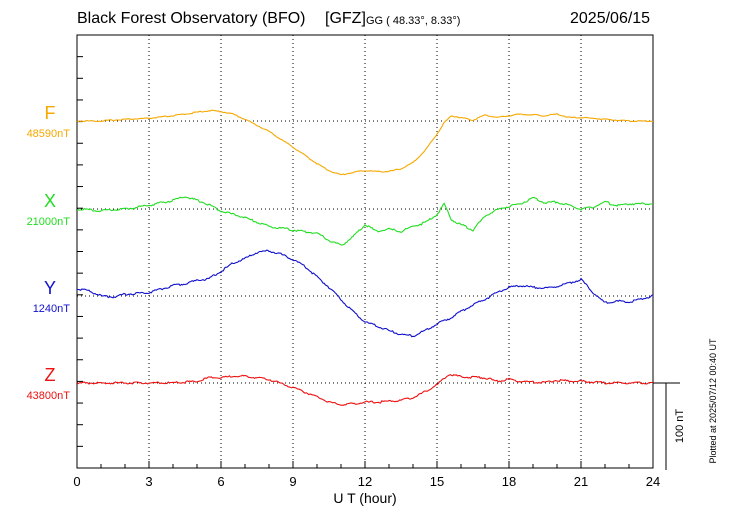  I want to click on plotted-footnote: Plotted at 2025/07/12 00:40 UT, so click(713, 401).